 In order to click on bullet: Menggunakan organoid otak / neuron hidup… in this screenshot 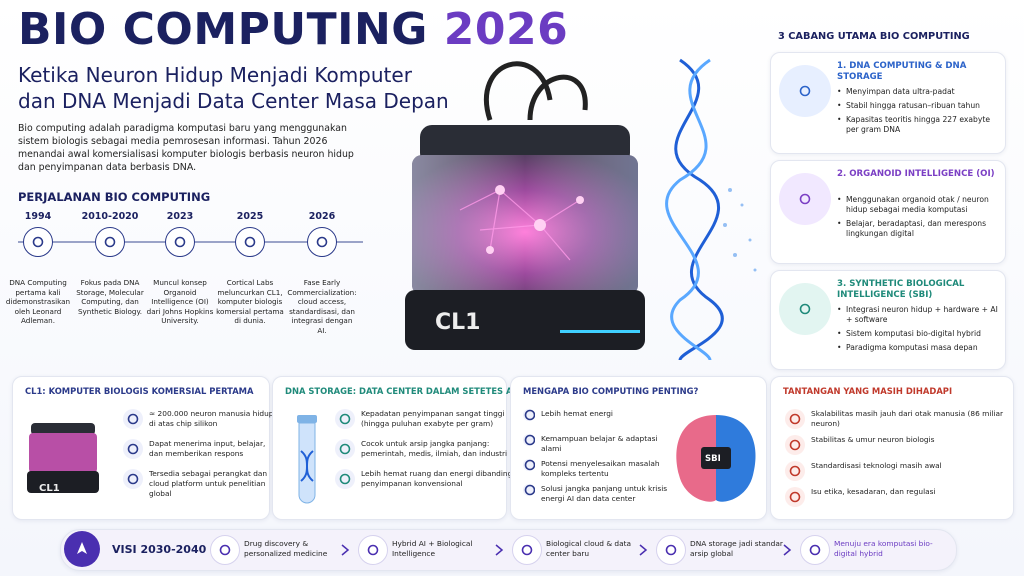, I will do `click(918, 205)`.